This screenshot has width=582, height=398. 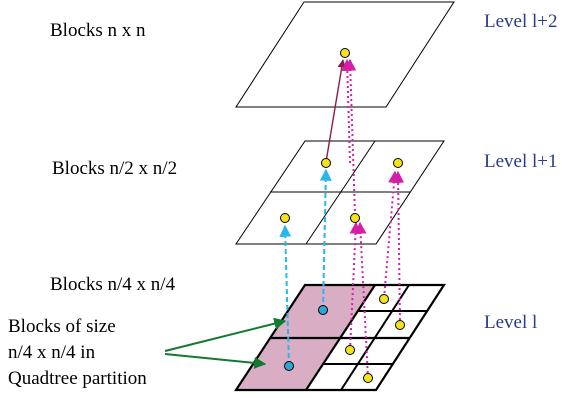 I want to click on arrow-blue-to-mid-left, so click(x=285, y=295).